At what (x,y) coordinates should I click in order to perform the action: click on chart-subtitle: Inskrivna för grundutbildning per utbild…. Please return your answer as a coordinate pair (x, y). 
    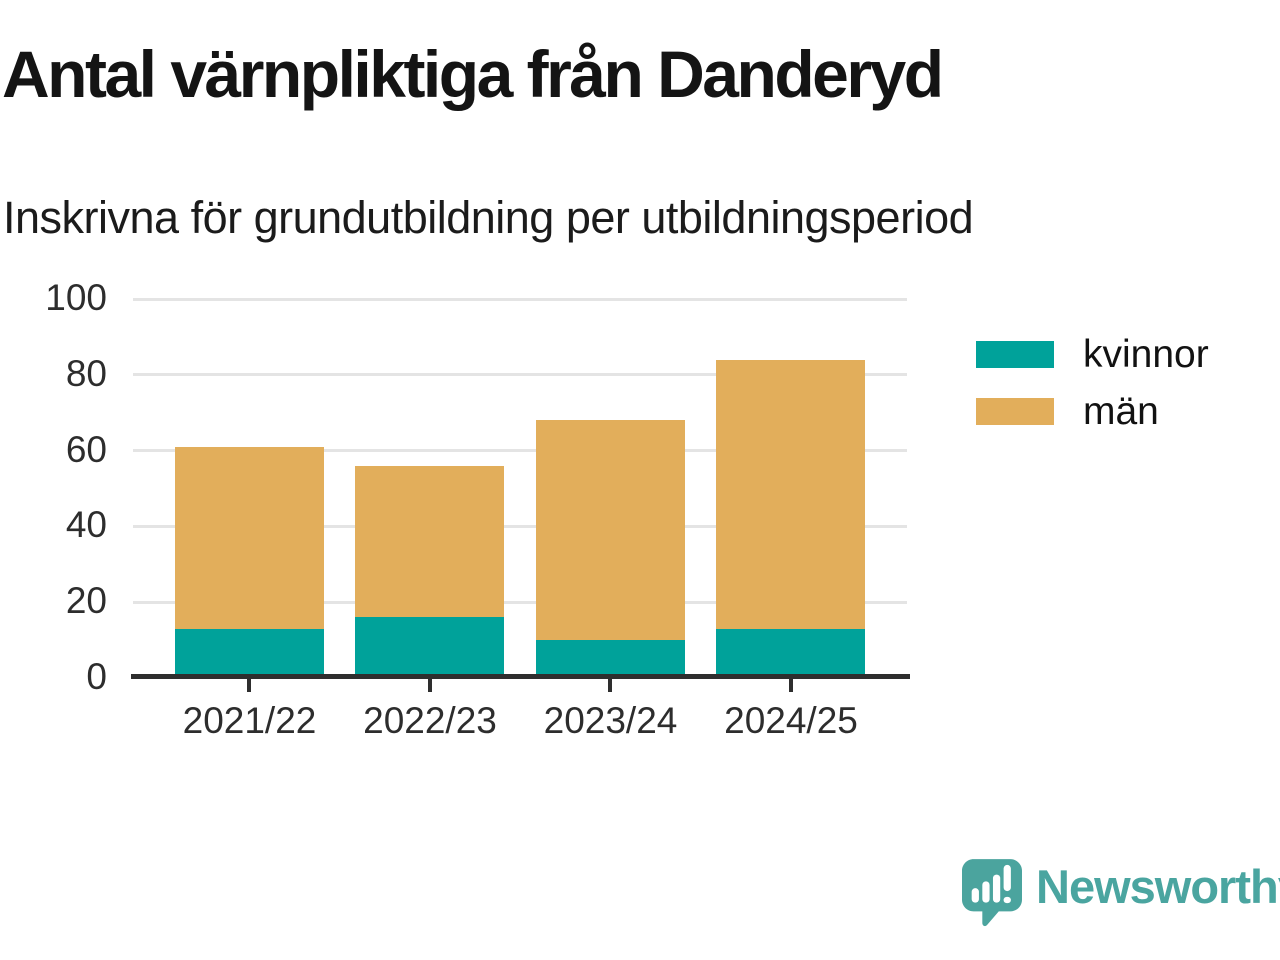
    Looking at the image, I should click on (488, 217).